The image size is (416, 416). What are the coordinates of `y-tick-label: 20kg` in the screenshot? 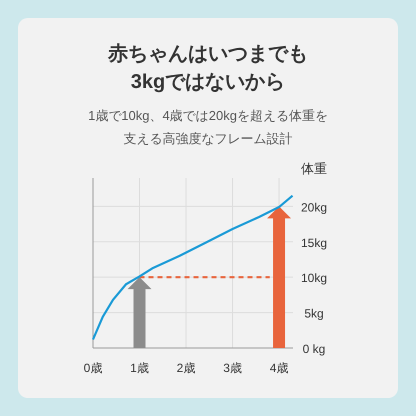 It's located at (314, 207).